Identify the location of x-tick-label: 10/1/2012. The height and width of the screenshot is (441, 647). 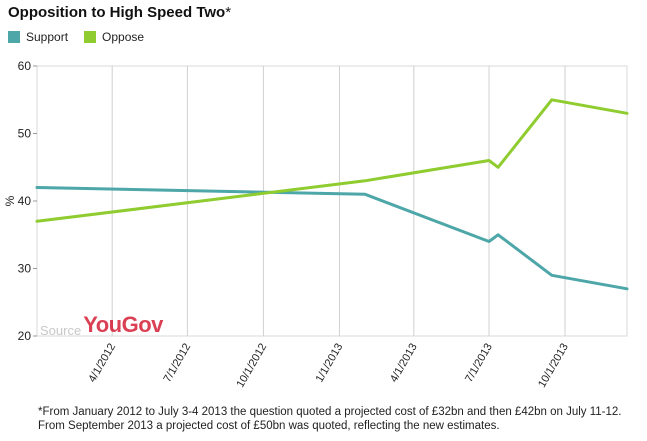
(251, 365).